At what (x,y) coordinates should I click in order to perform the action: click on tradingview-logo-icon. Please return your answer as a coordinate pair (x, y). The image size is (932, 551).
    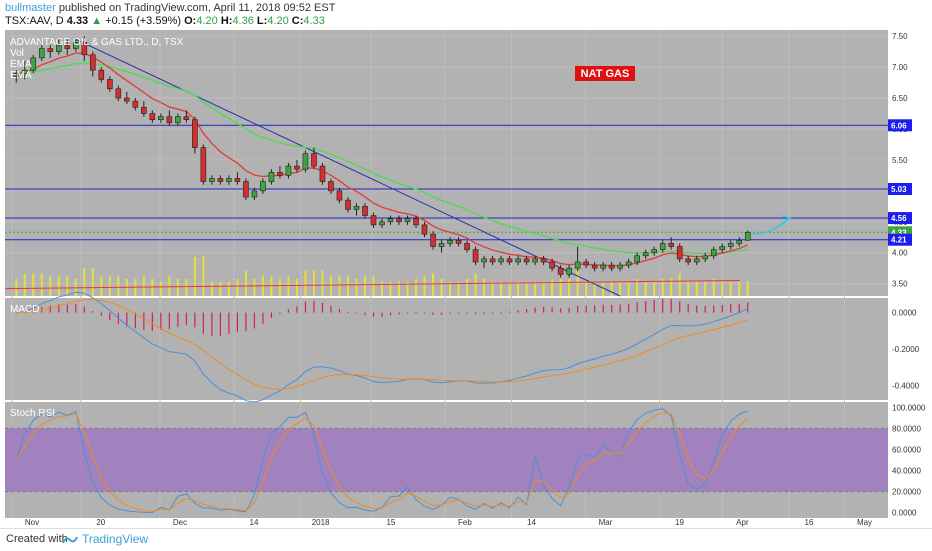
    Looking at the image, I should click on (70, 540).